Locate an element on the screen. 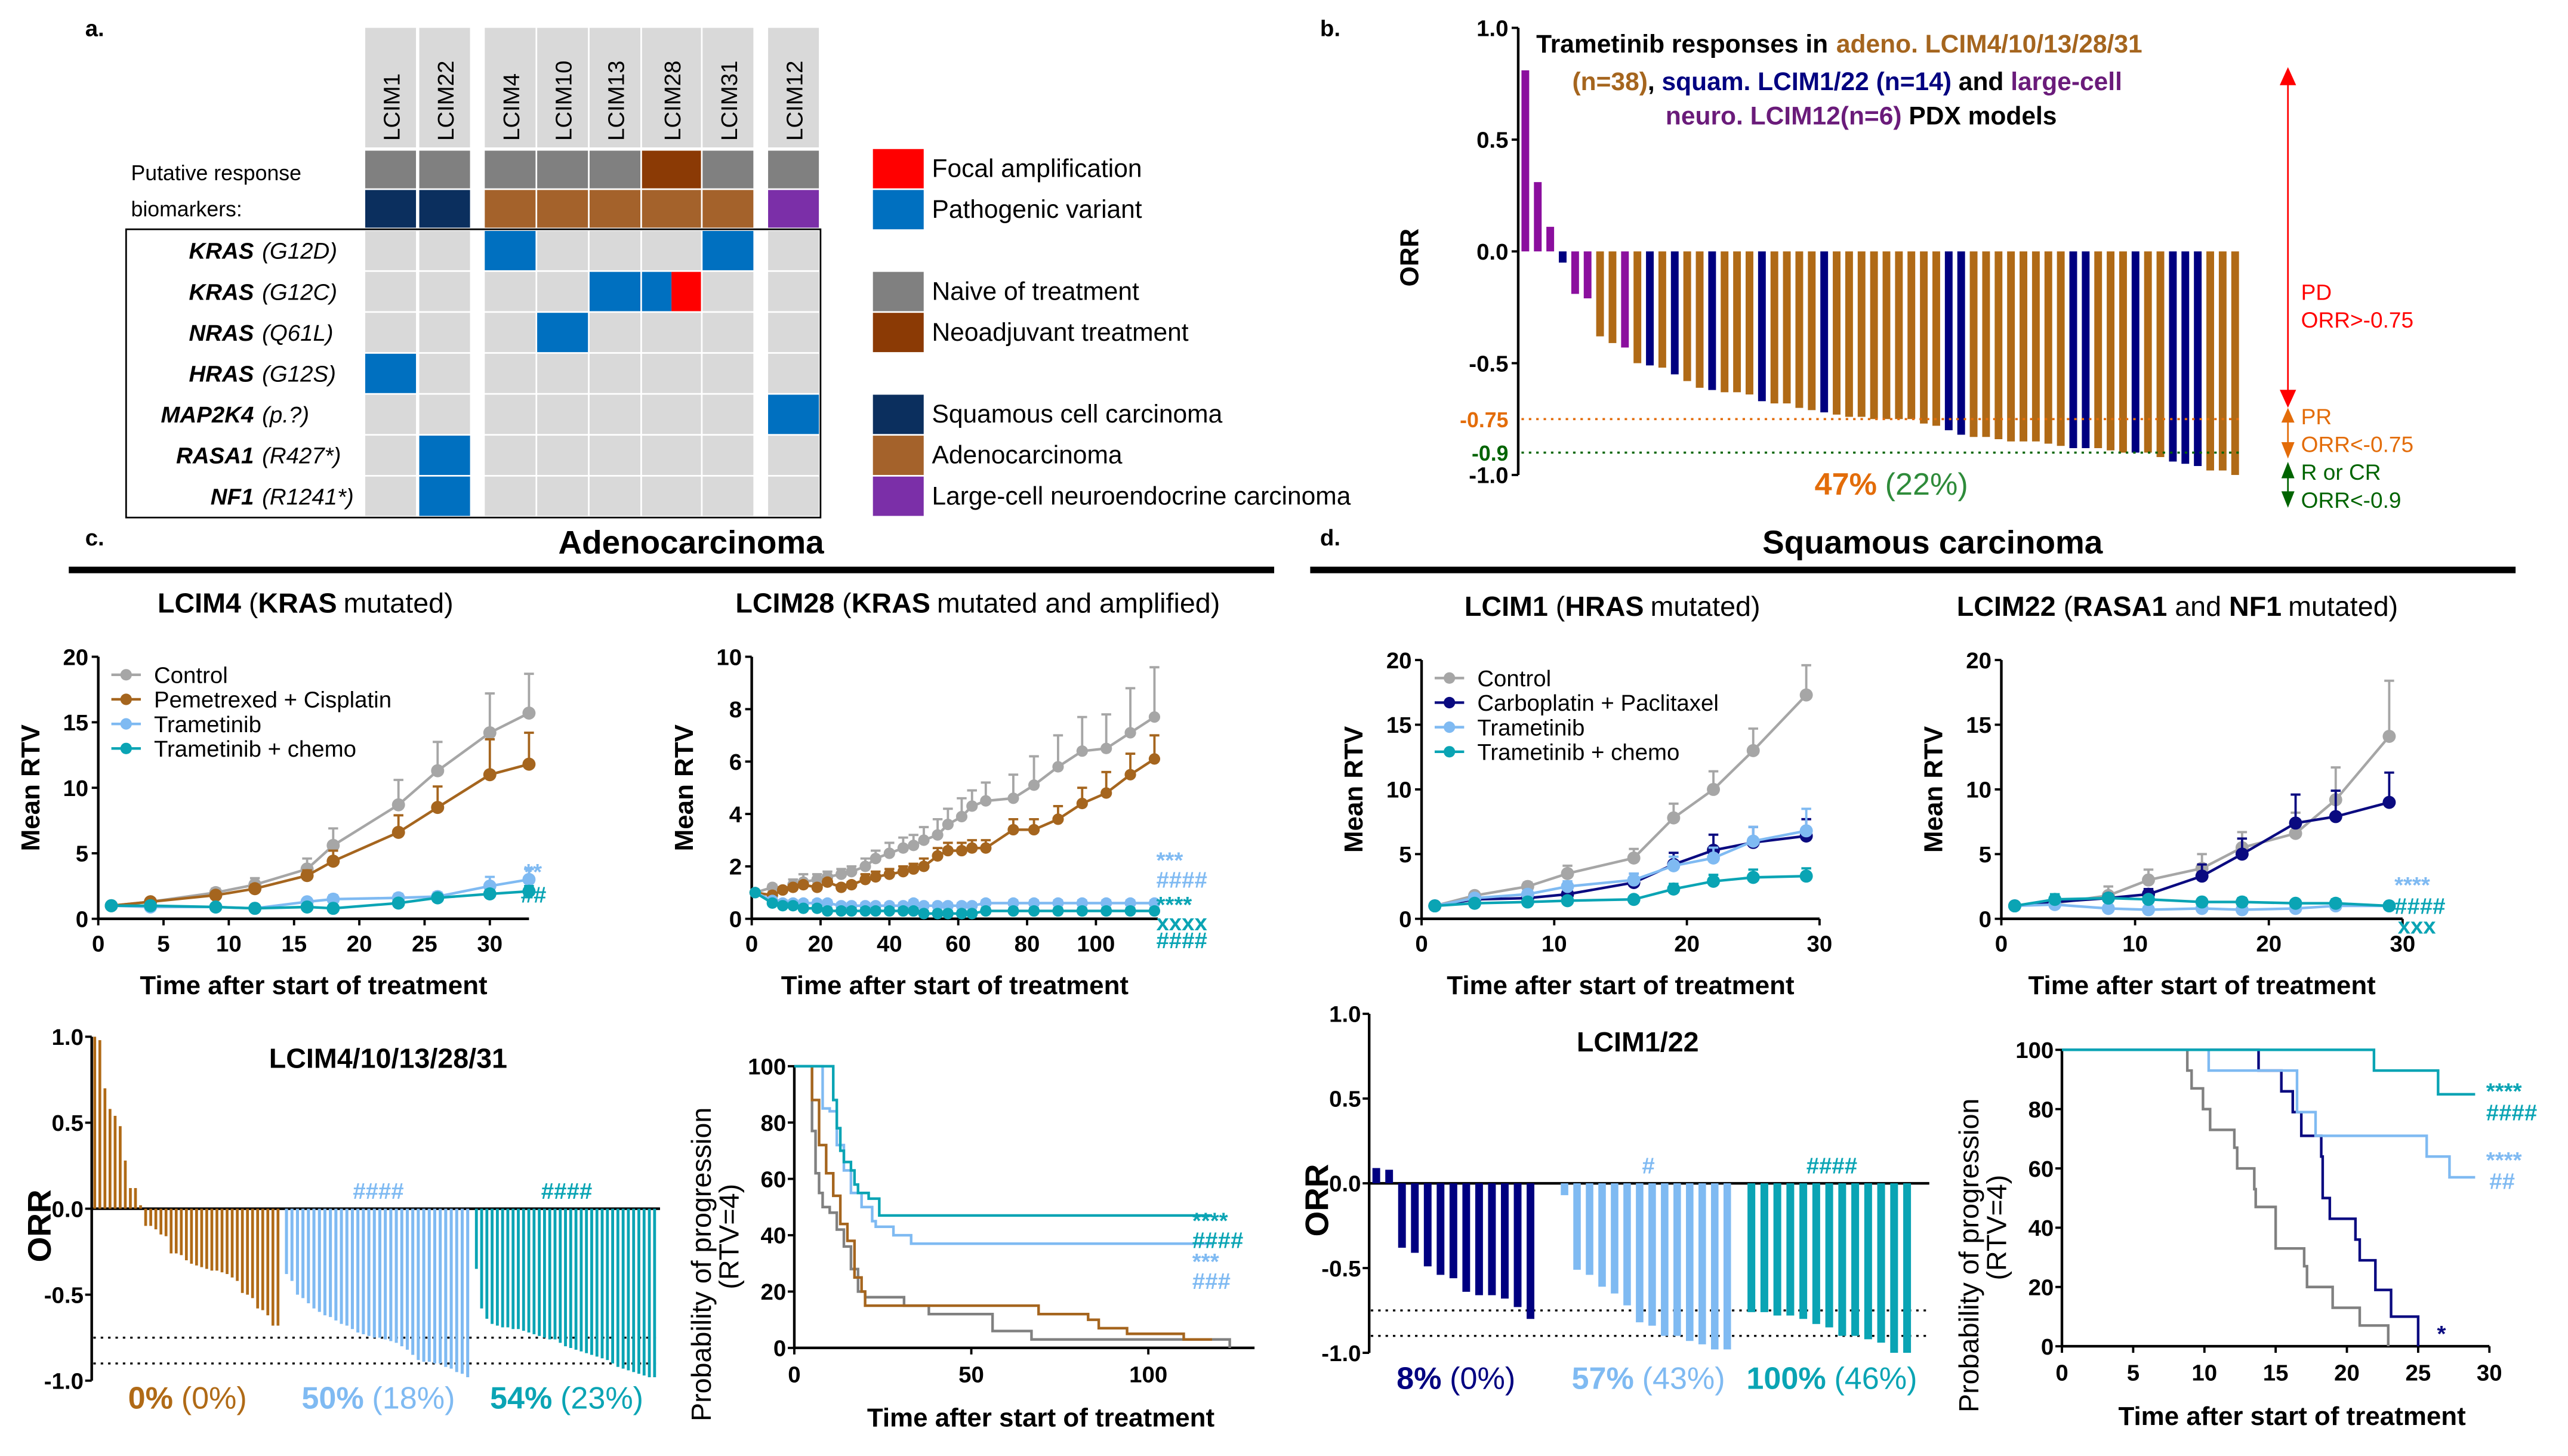 Image resolution: width=2568 pixels, height=1456 pixels. x-tick-label: 15 is located at coordinates (2276, 1373).